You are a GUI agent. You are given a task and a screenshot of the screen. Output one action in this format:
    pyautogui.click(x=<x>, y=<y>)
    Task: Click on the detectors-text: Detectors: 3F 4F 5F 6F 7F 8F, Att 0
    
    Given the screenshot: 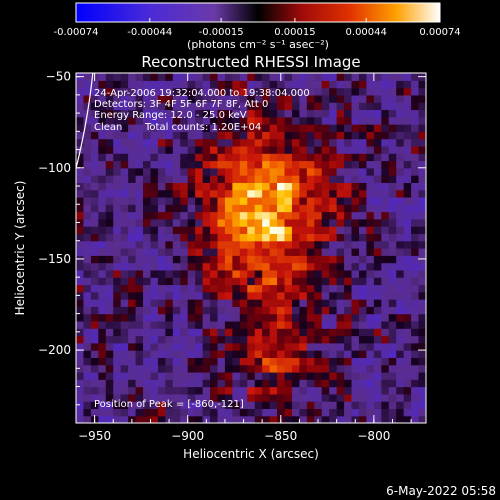 What is the action you would take?
    pyautogui.click(x=181, y=104)
    